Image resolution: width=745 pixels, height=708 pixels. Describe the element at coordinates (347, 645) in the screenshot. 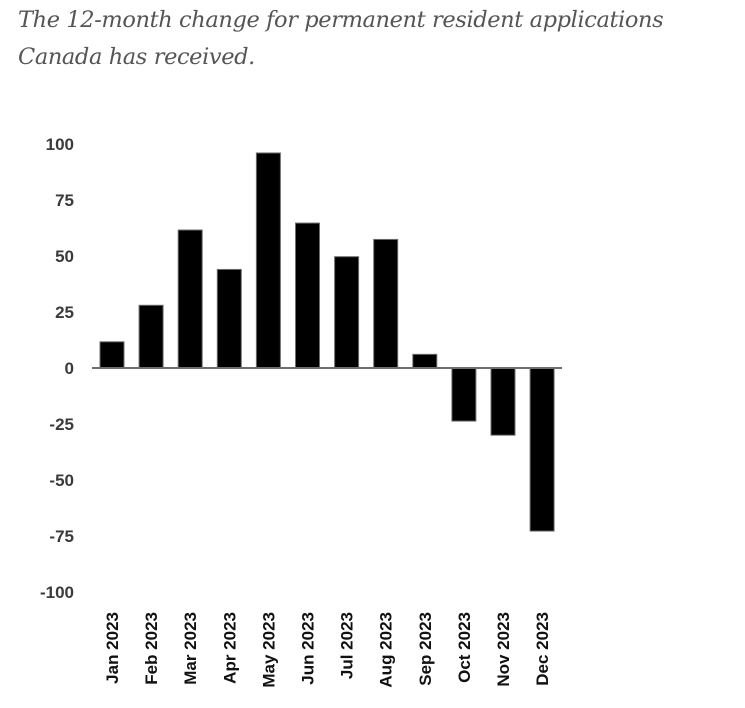

I see `x-tick-label: Jul 2023` at that location.